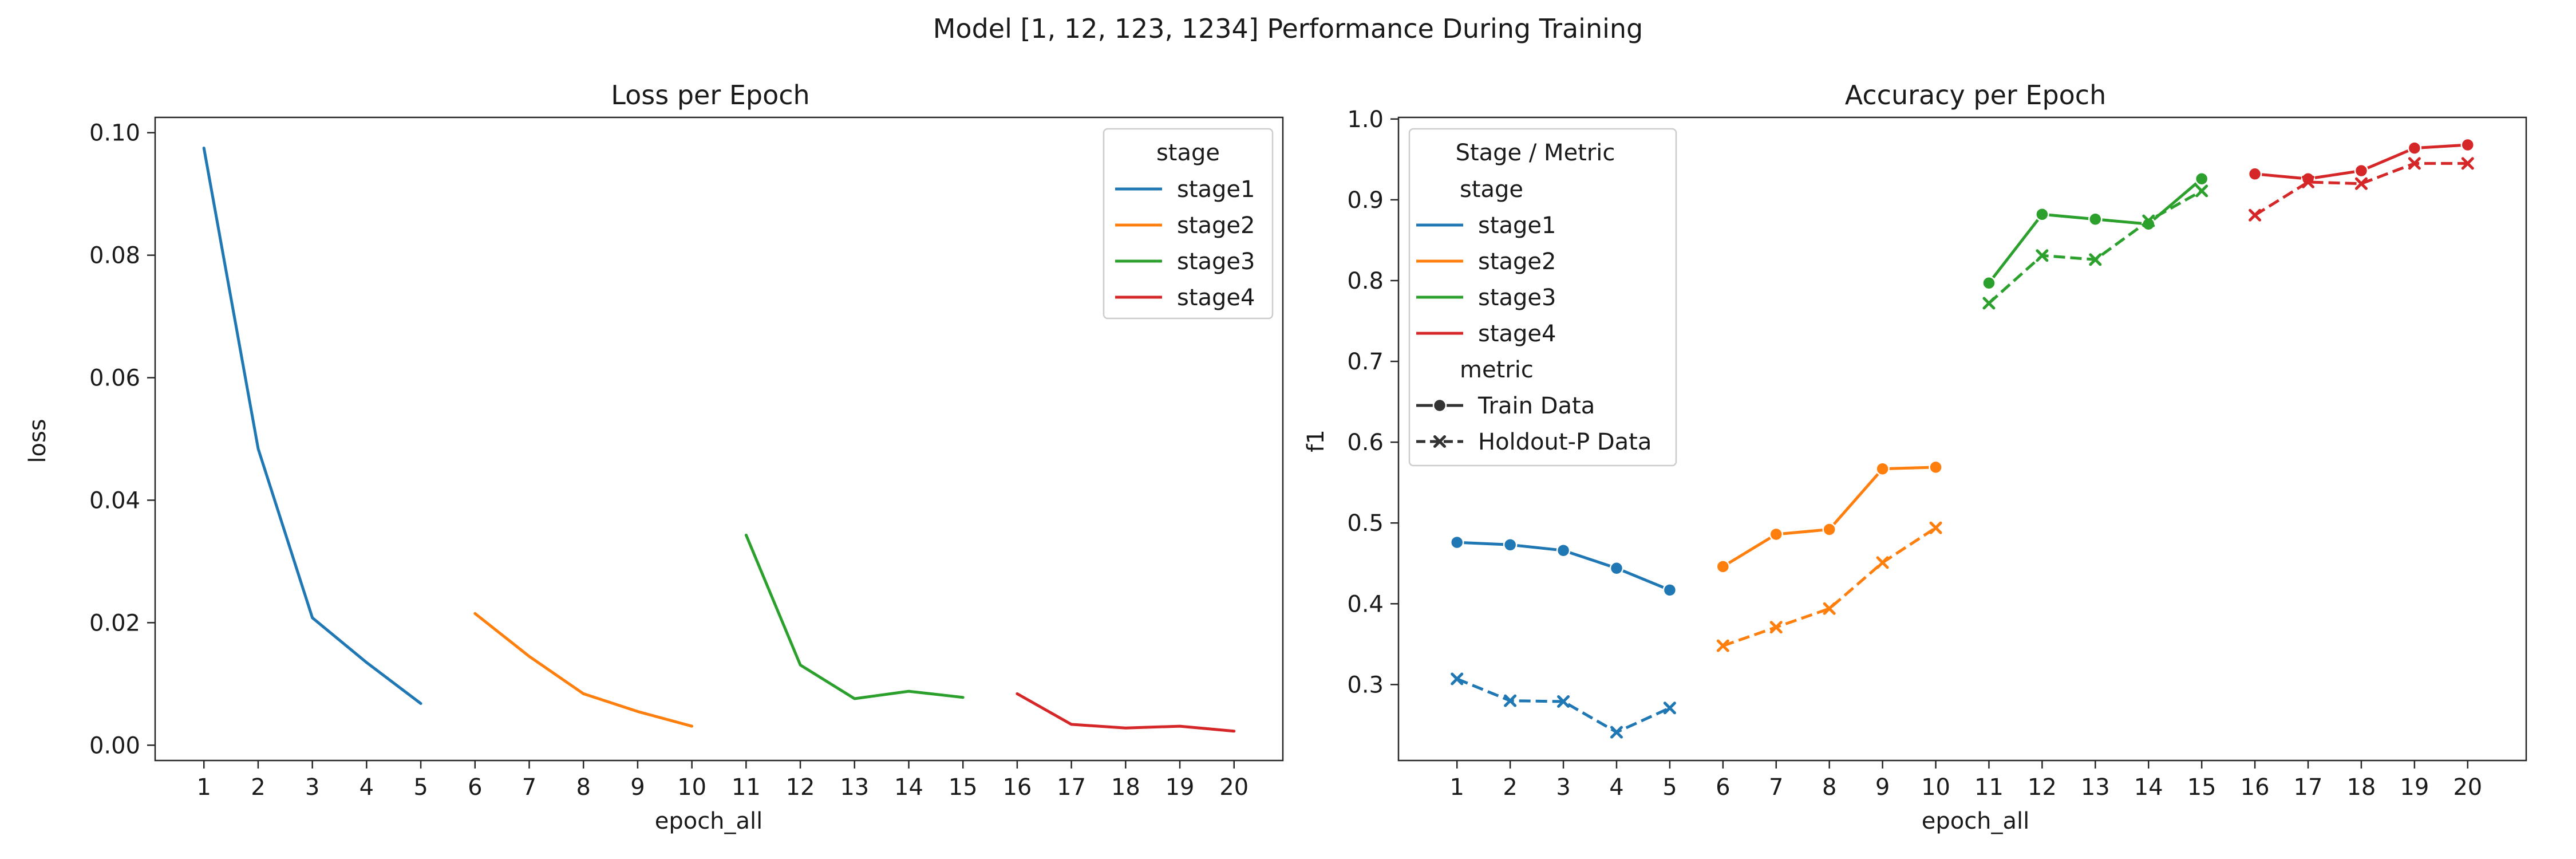 The image size is (2576, 859). What do you see at coordinates (312, 426) in the screenshot?
I see `loss-line-stage1` at bounding box center [312, 426].